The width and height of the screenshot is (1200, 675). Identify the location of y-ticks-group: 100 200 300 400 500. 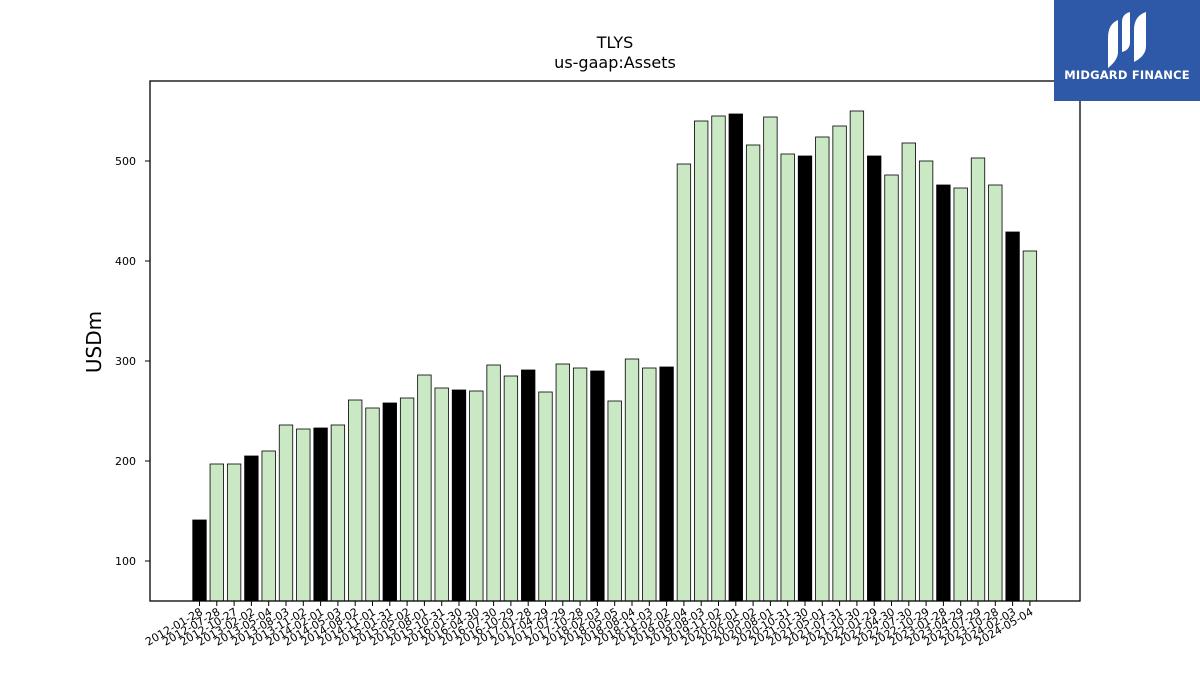
(132, 361).